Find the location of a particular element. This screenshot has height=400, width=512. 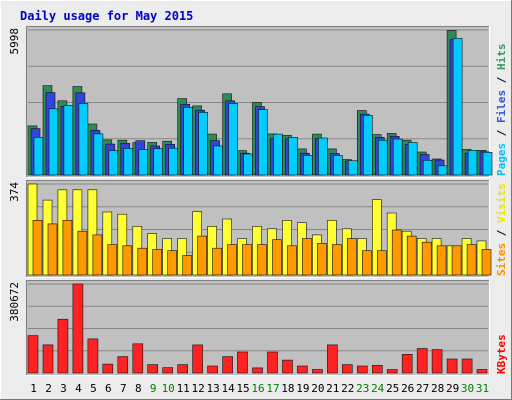

x-tick-label: 22 is located at coordinates (347, 388).